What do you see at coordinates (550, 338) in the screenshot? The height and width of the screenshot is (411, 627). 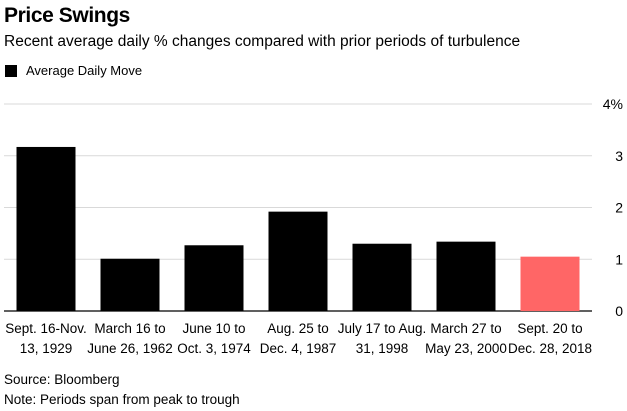 I see `x-tick-label: Sept. 20 to Dec. 28, 2018` at bounding box center [550, 338].